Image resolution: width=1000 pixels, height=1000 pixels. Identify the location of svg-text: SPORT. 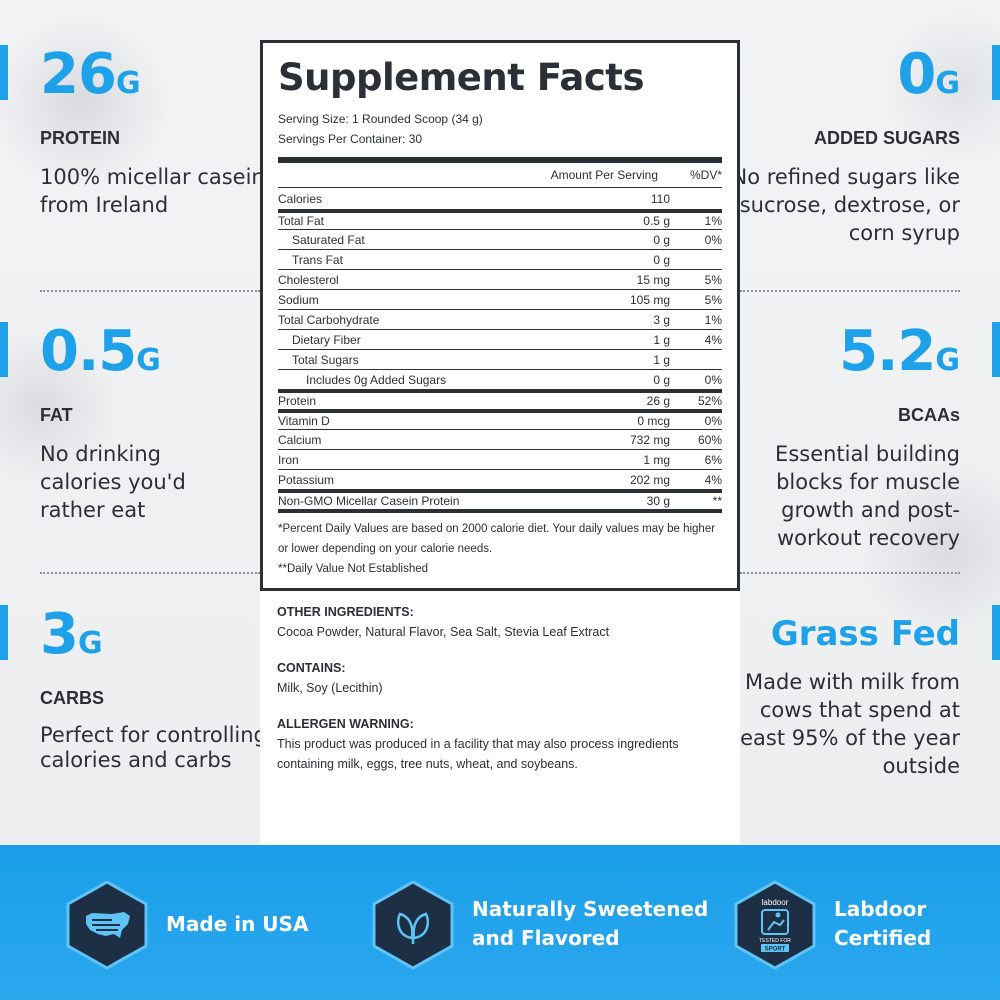
(775, 950).